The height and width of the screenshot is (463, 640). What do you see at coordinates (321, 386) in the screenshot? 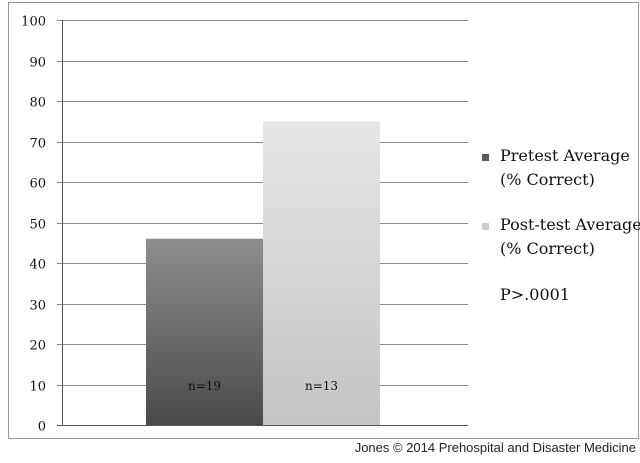
I see `bar-count-label: n=13` at bounding box center [321, 386].